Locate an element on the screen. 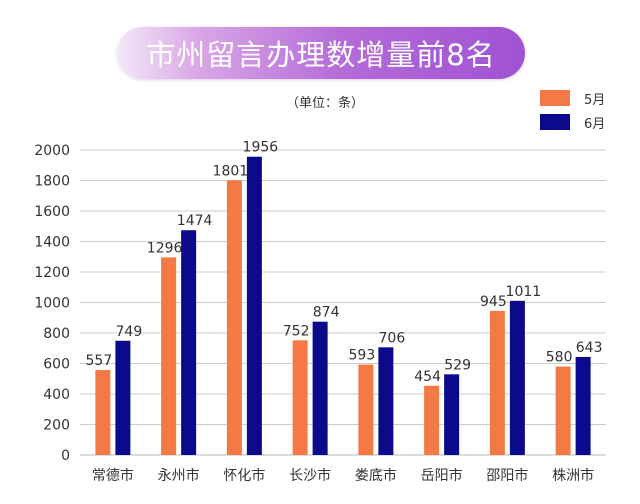 This screenshot has height=504, width=640. x-tick-label: 永州市 is located at coordinates (179, 475).